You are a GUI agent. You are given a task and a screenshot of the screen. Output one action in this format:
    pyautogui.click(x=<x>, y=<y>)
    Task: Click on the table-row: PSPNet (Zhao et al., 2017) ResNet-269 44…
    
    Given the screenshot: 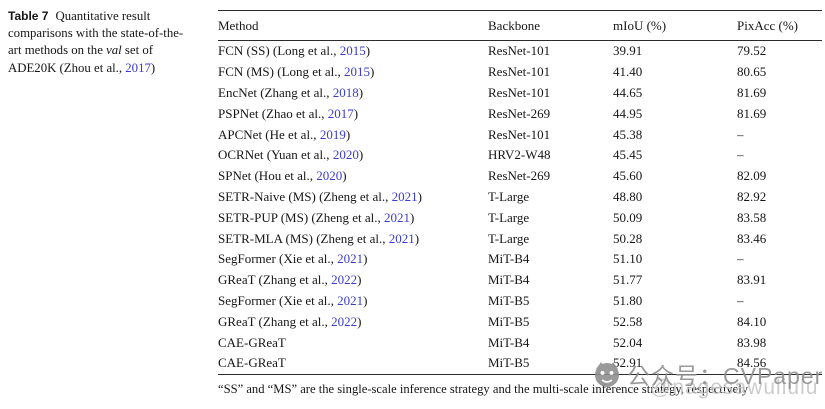 What is the action you would take?
    pyautogui.click(x=520, y=113)
    